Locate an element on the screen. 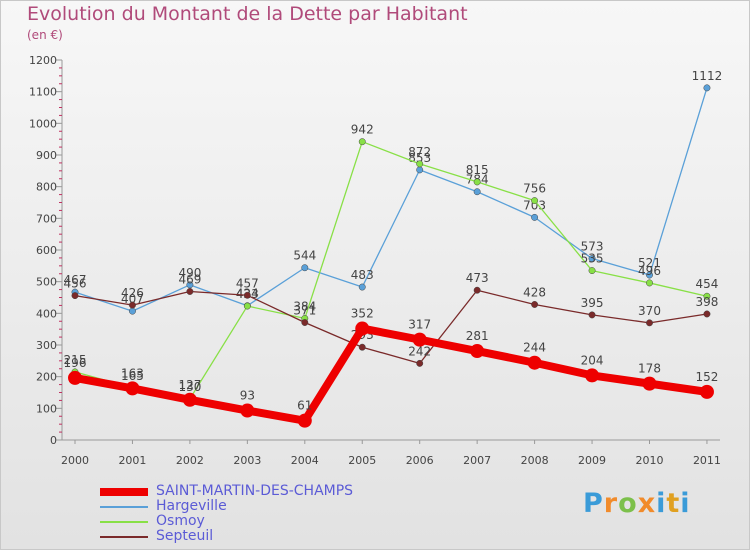  y-tick-label: 400 is located at coordinates (46, 313).